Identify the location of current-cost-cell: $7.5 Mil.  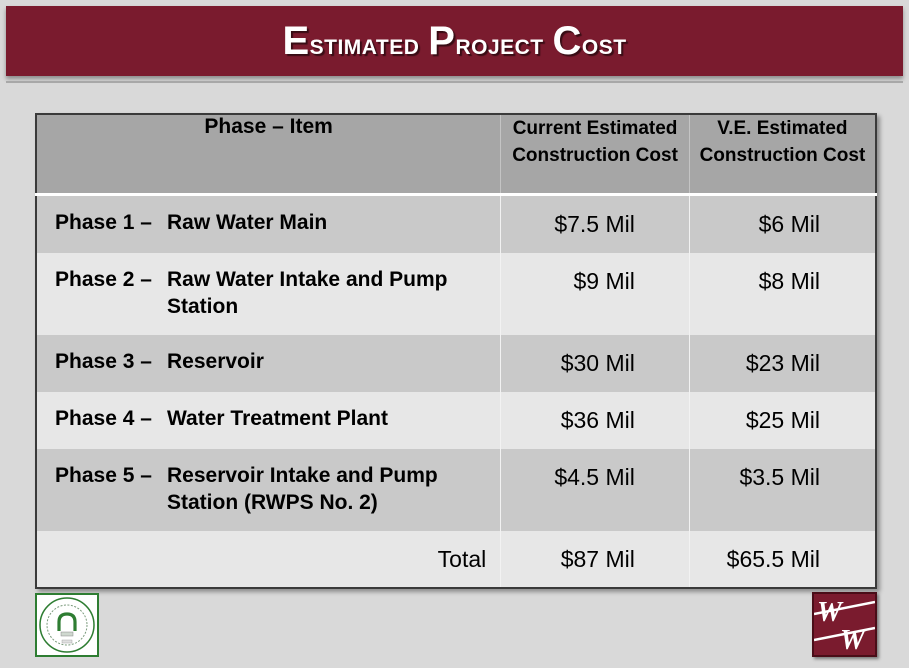
(595, 223).